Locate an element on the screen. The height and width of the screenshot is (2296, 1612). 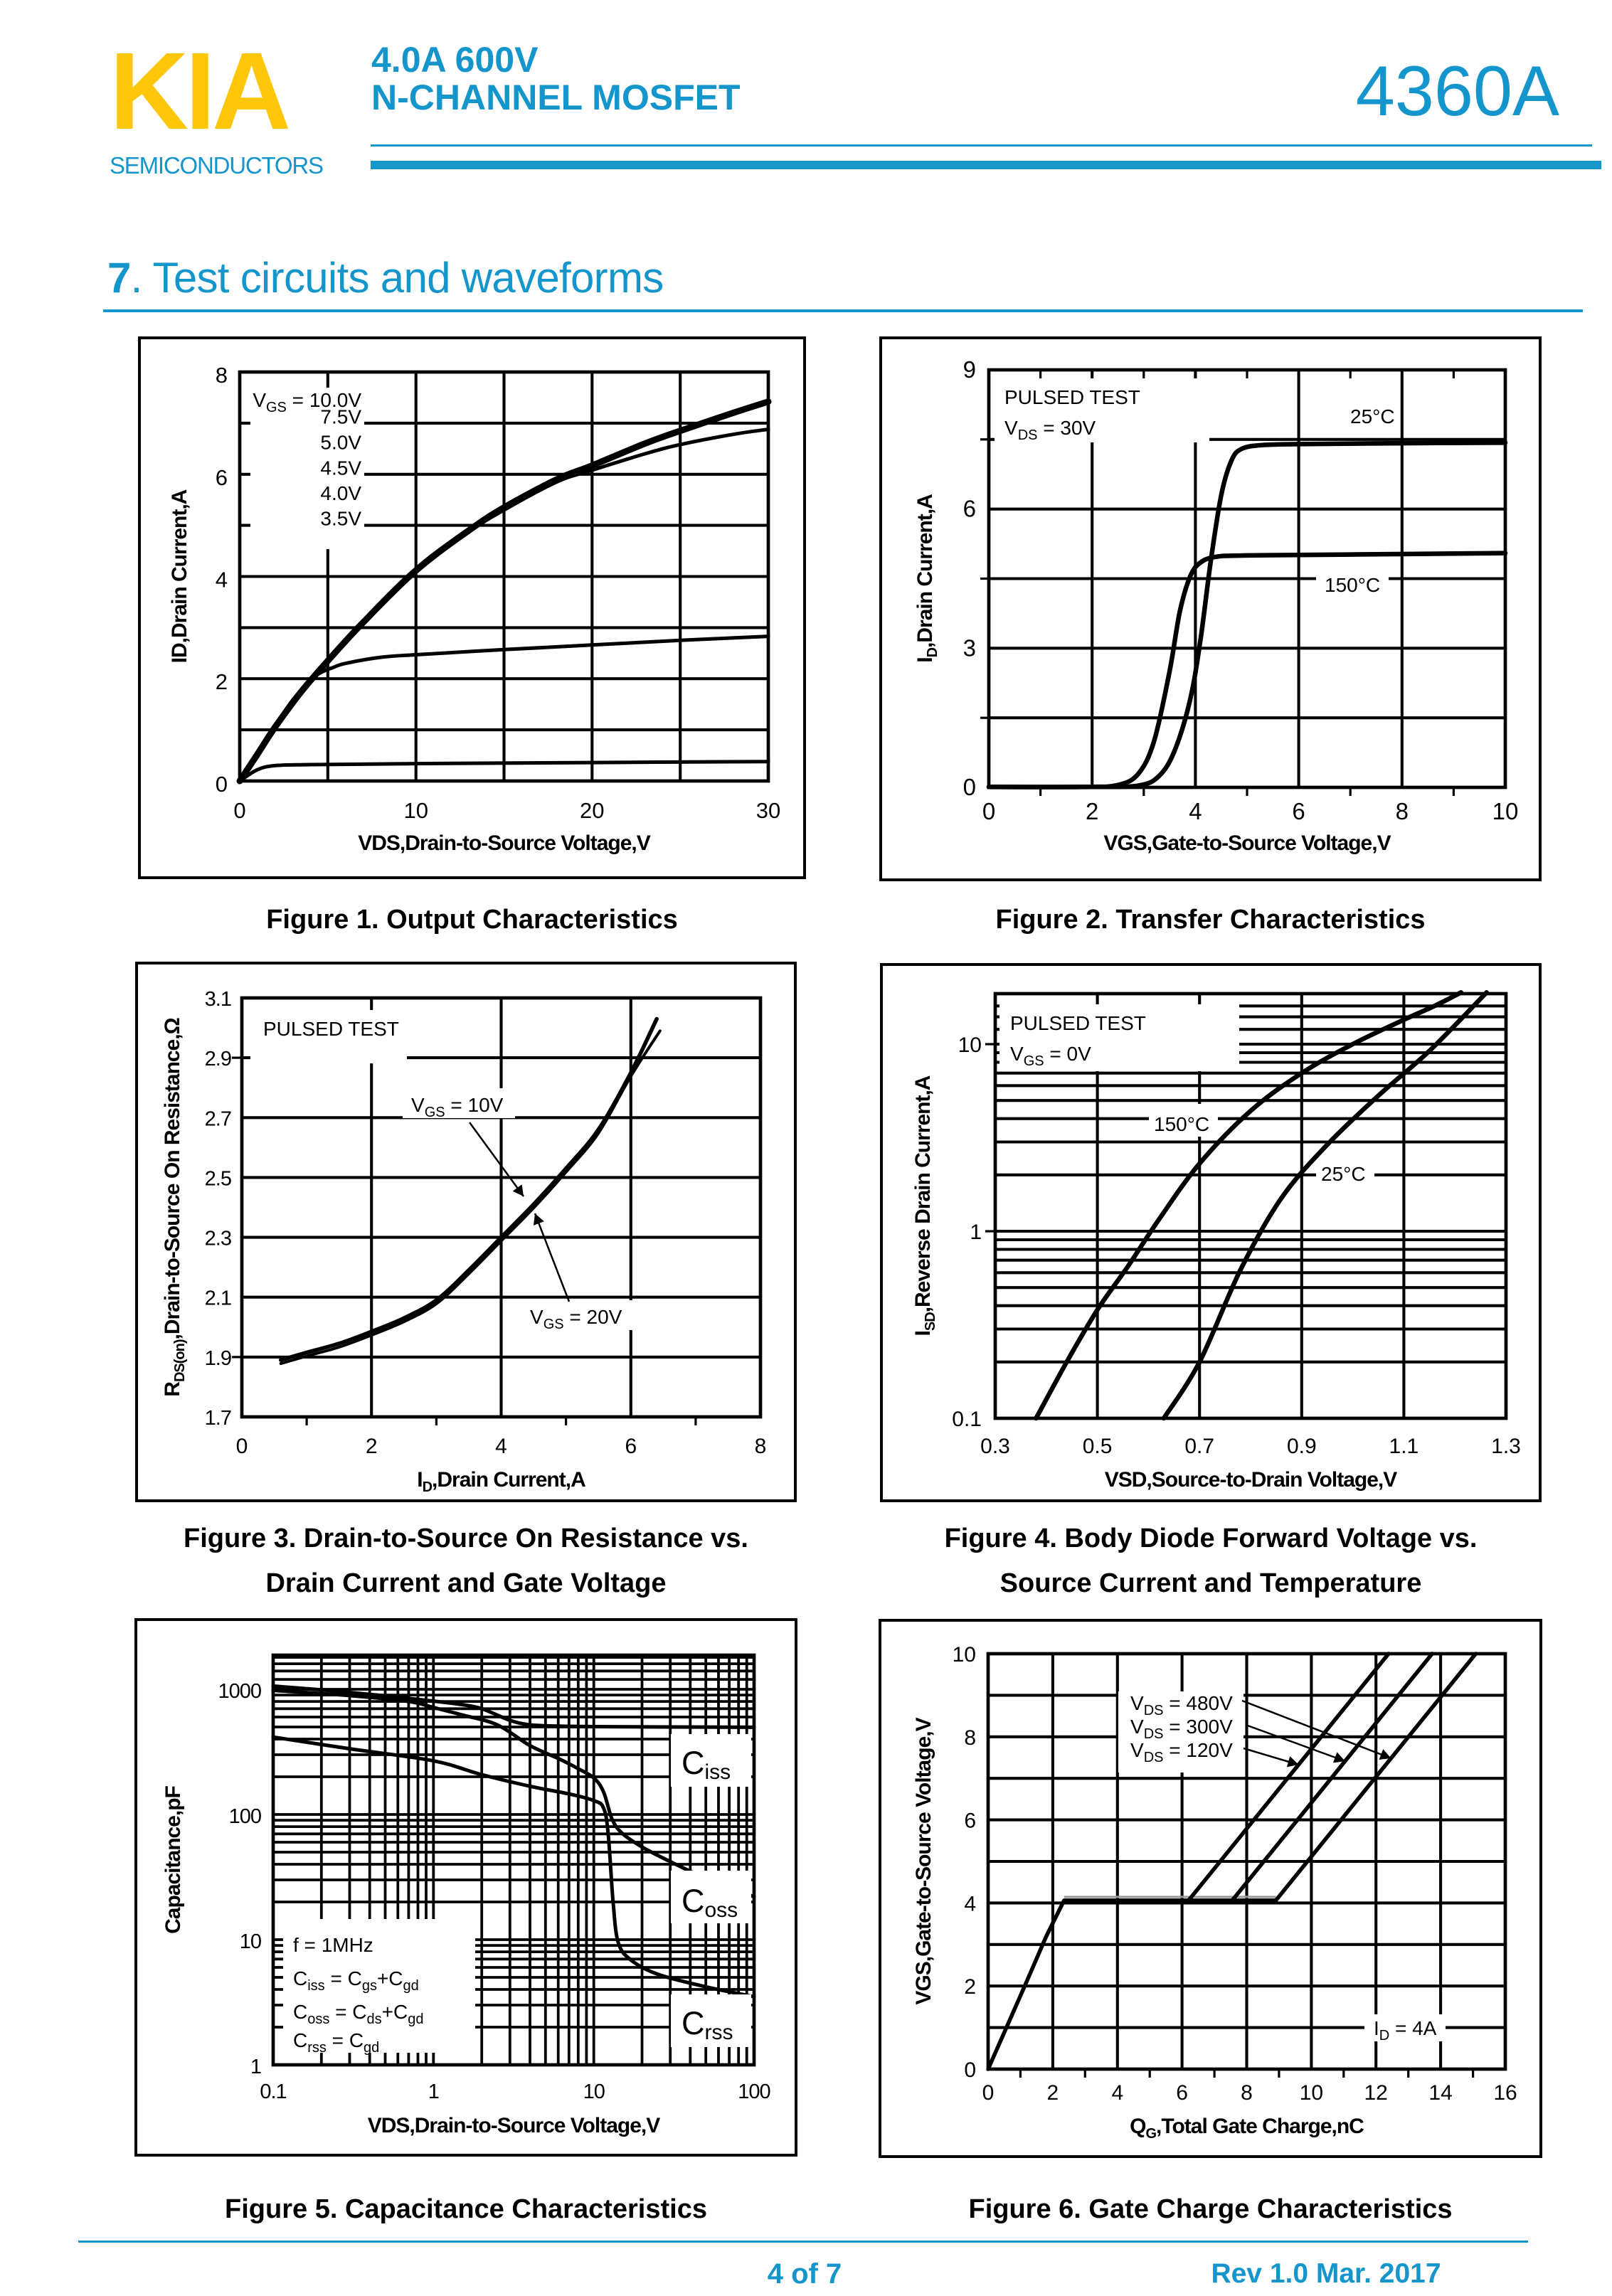
svg-text: 2.3 is located at coordinates (218, 1239).